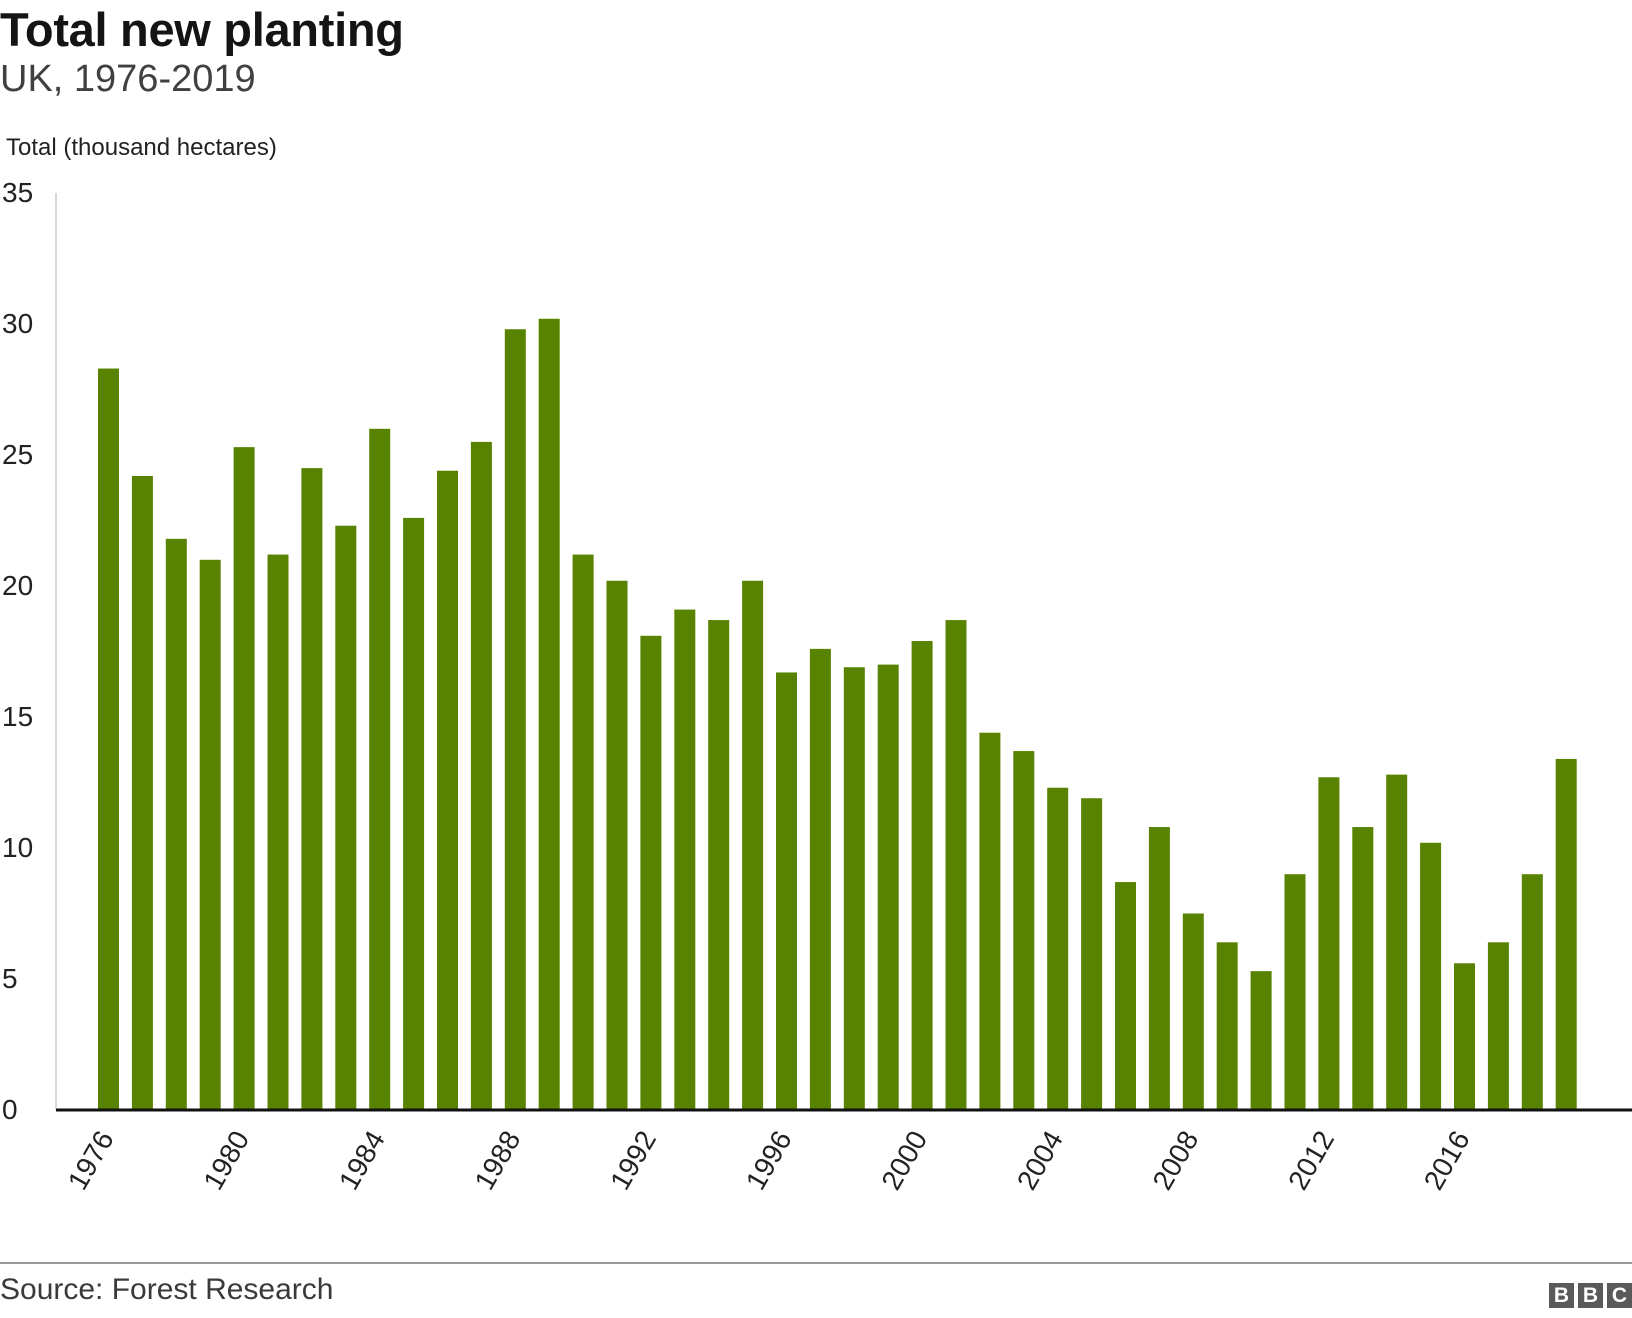  Describe the element at coordinates (1159, 968) in the screenshot. I see `bar-2007` at that location.